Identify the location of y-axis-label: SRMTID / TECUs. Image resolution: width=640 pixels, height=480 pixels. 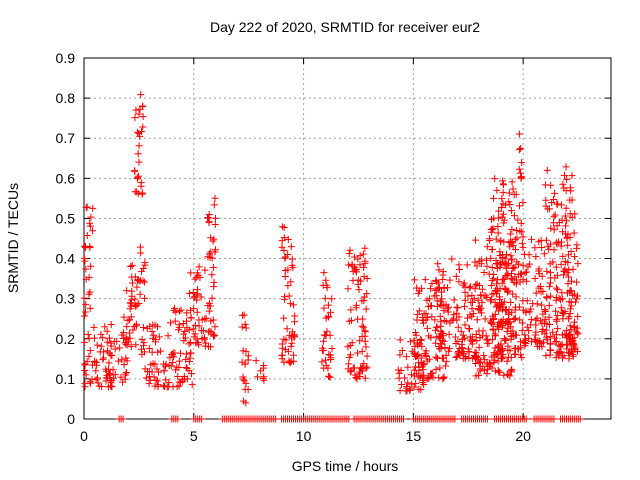
(13, 238).